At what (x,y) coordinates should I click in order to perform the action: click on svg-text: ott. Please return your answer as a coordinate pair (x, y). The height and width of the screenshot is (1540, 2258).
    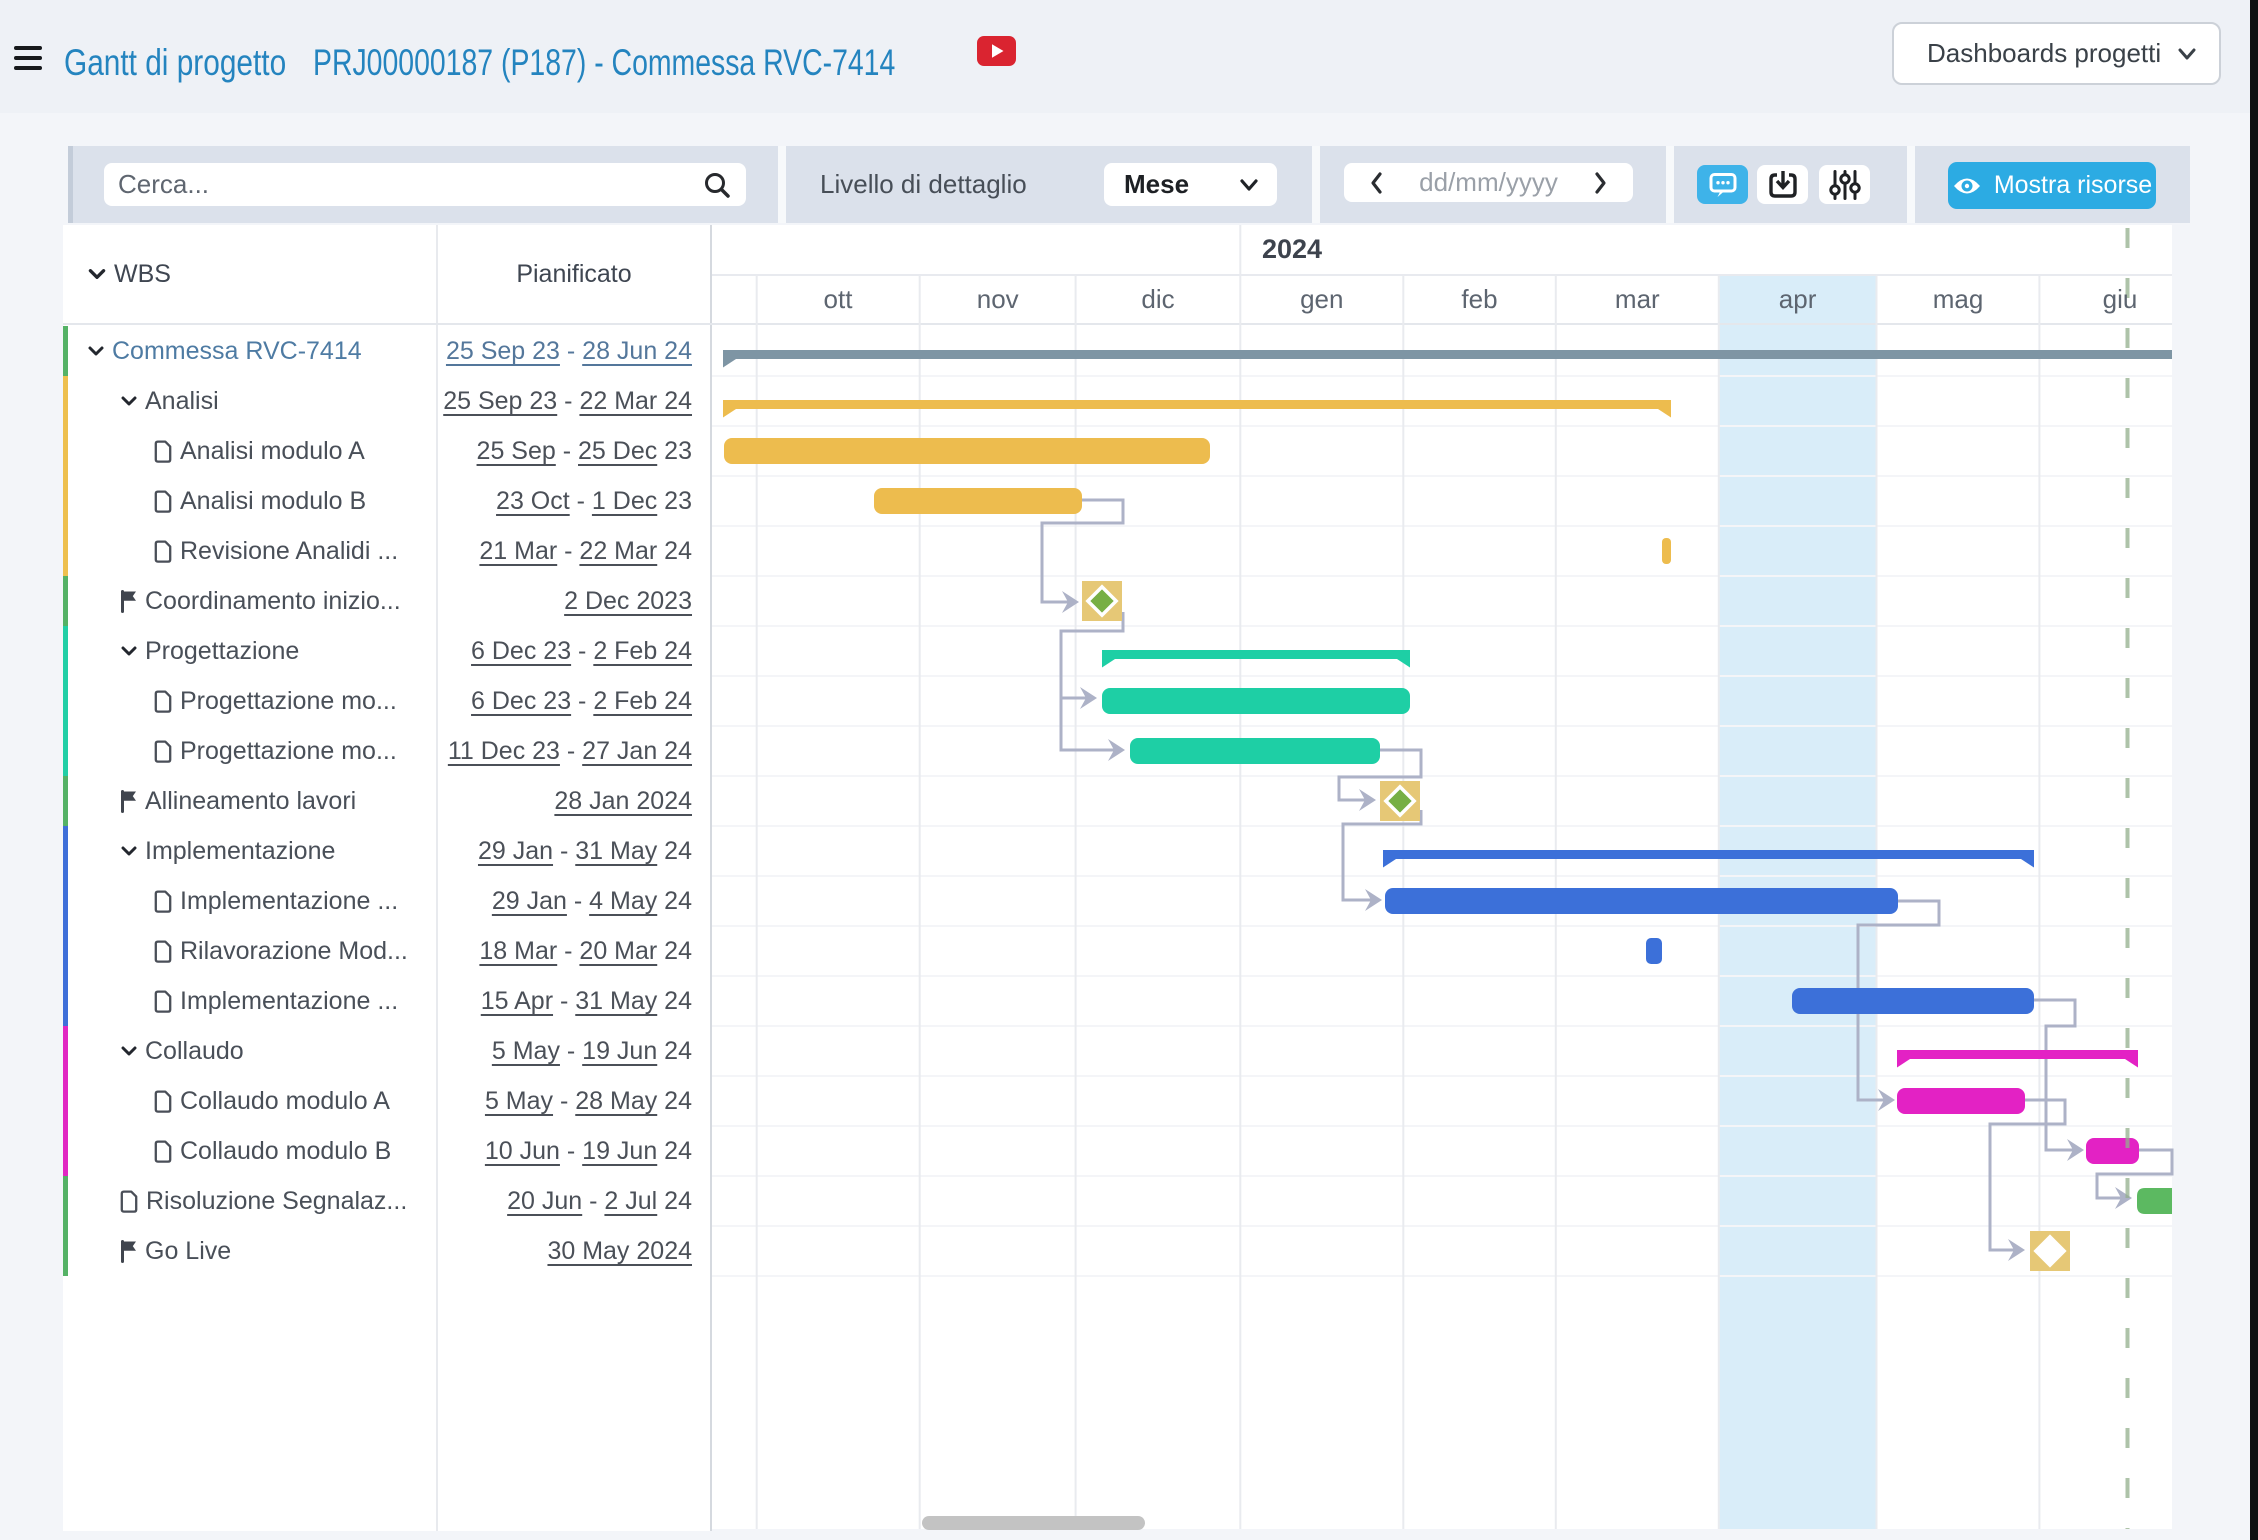
    Looking at the image, I should click on (839, 299).